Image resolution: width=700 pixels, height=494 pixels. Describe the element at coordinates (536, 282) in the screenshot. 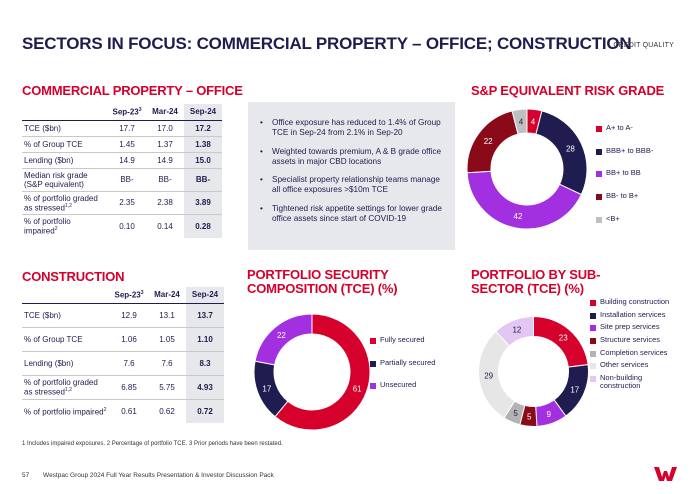

I see `subsector-heading: PORTFOLIO BY SUB-SECTOR (TCE) (%)` at that location.